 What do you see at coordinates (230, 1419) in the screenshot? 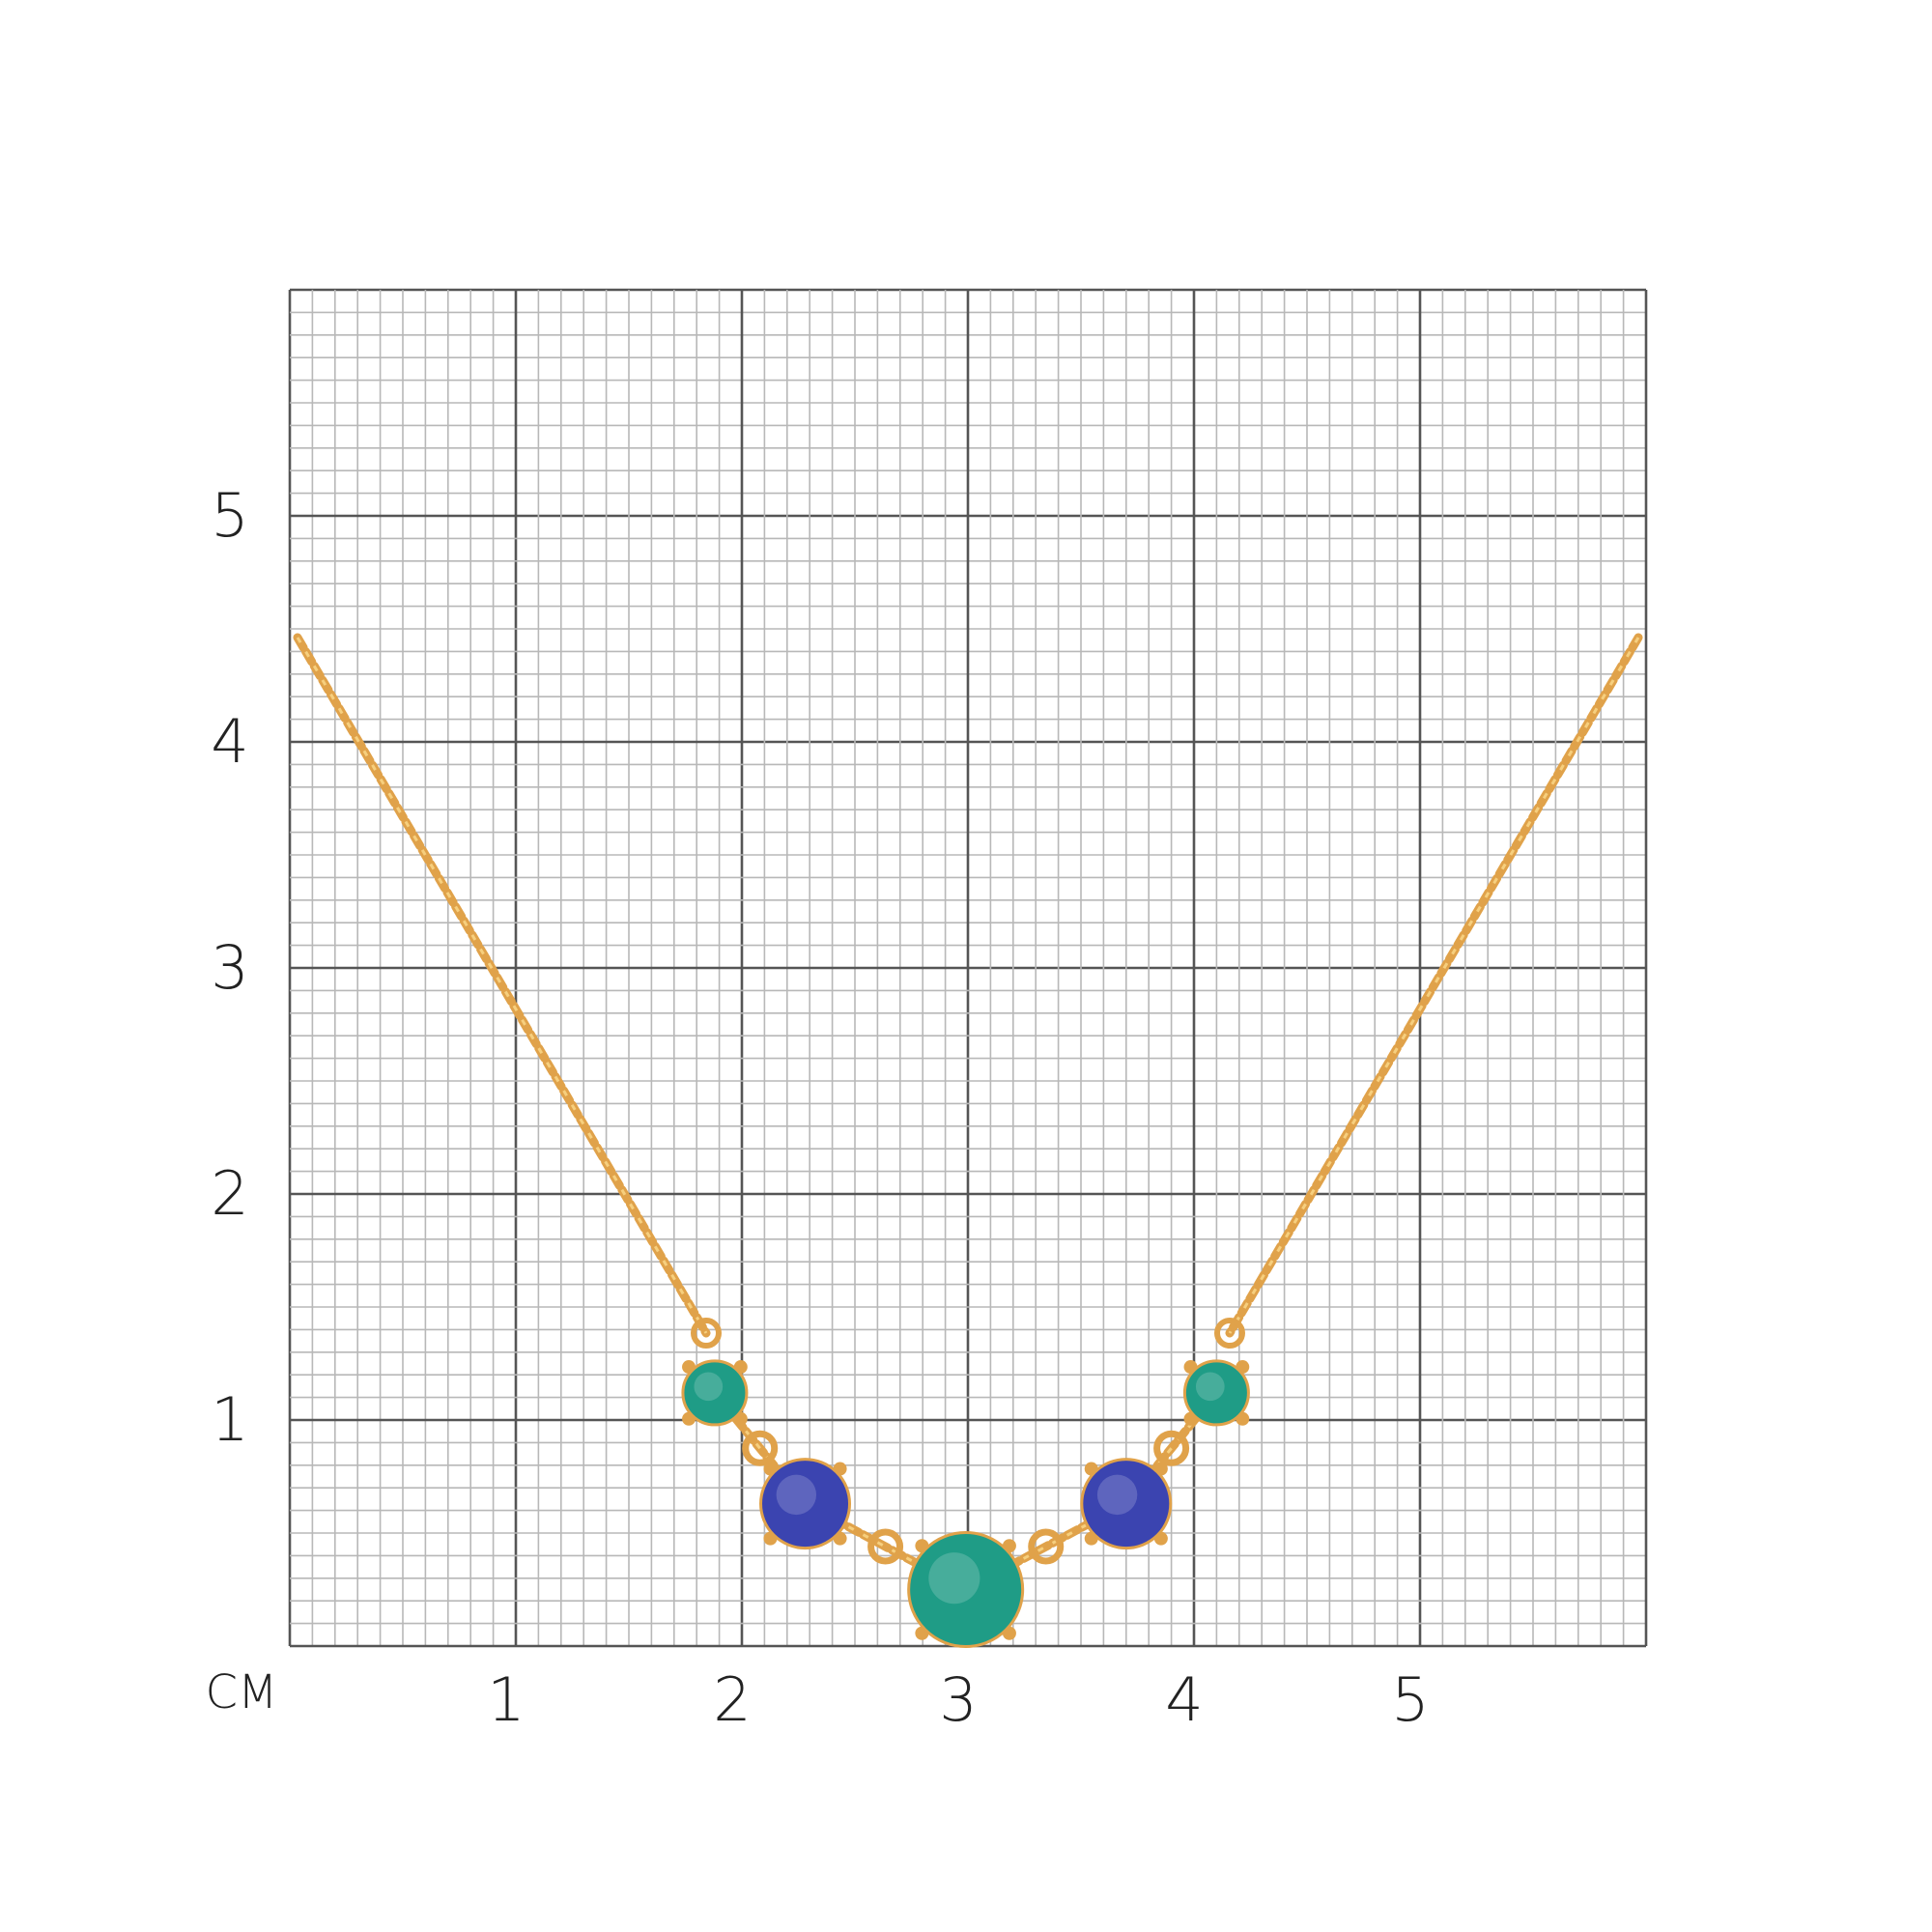
I see `y-axis-label: 1` at bounding box center [230, 1419].